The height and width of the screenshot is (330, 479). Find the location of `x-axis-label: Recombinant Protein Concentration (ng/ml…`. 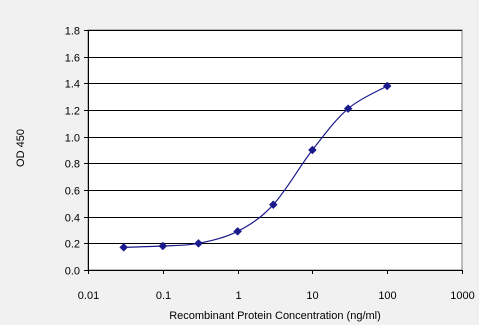

x-axis-label: Recombinant Protein Concentration (ng/ml… is located at coordinates (275, 316).